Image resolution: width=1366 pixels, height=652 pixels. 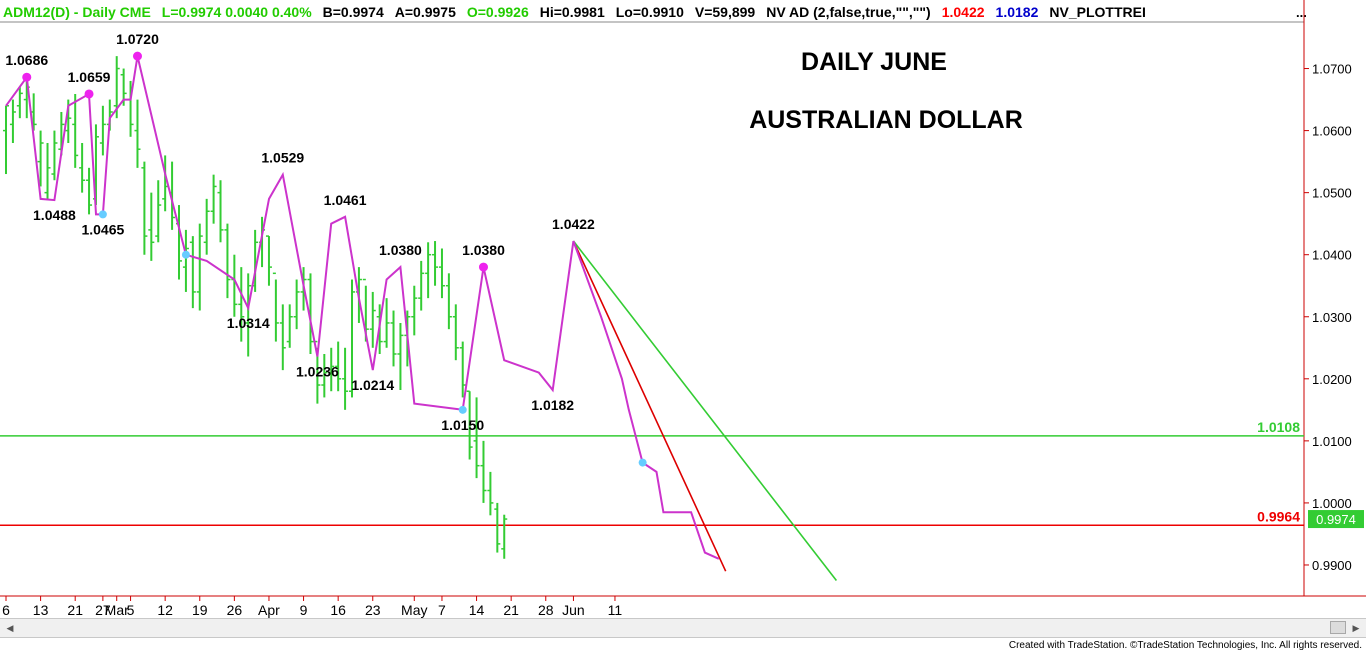 I want to click on last-price-label: 0.9974, so click(x=1336, y=519).